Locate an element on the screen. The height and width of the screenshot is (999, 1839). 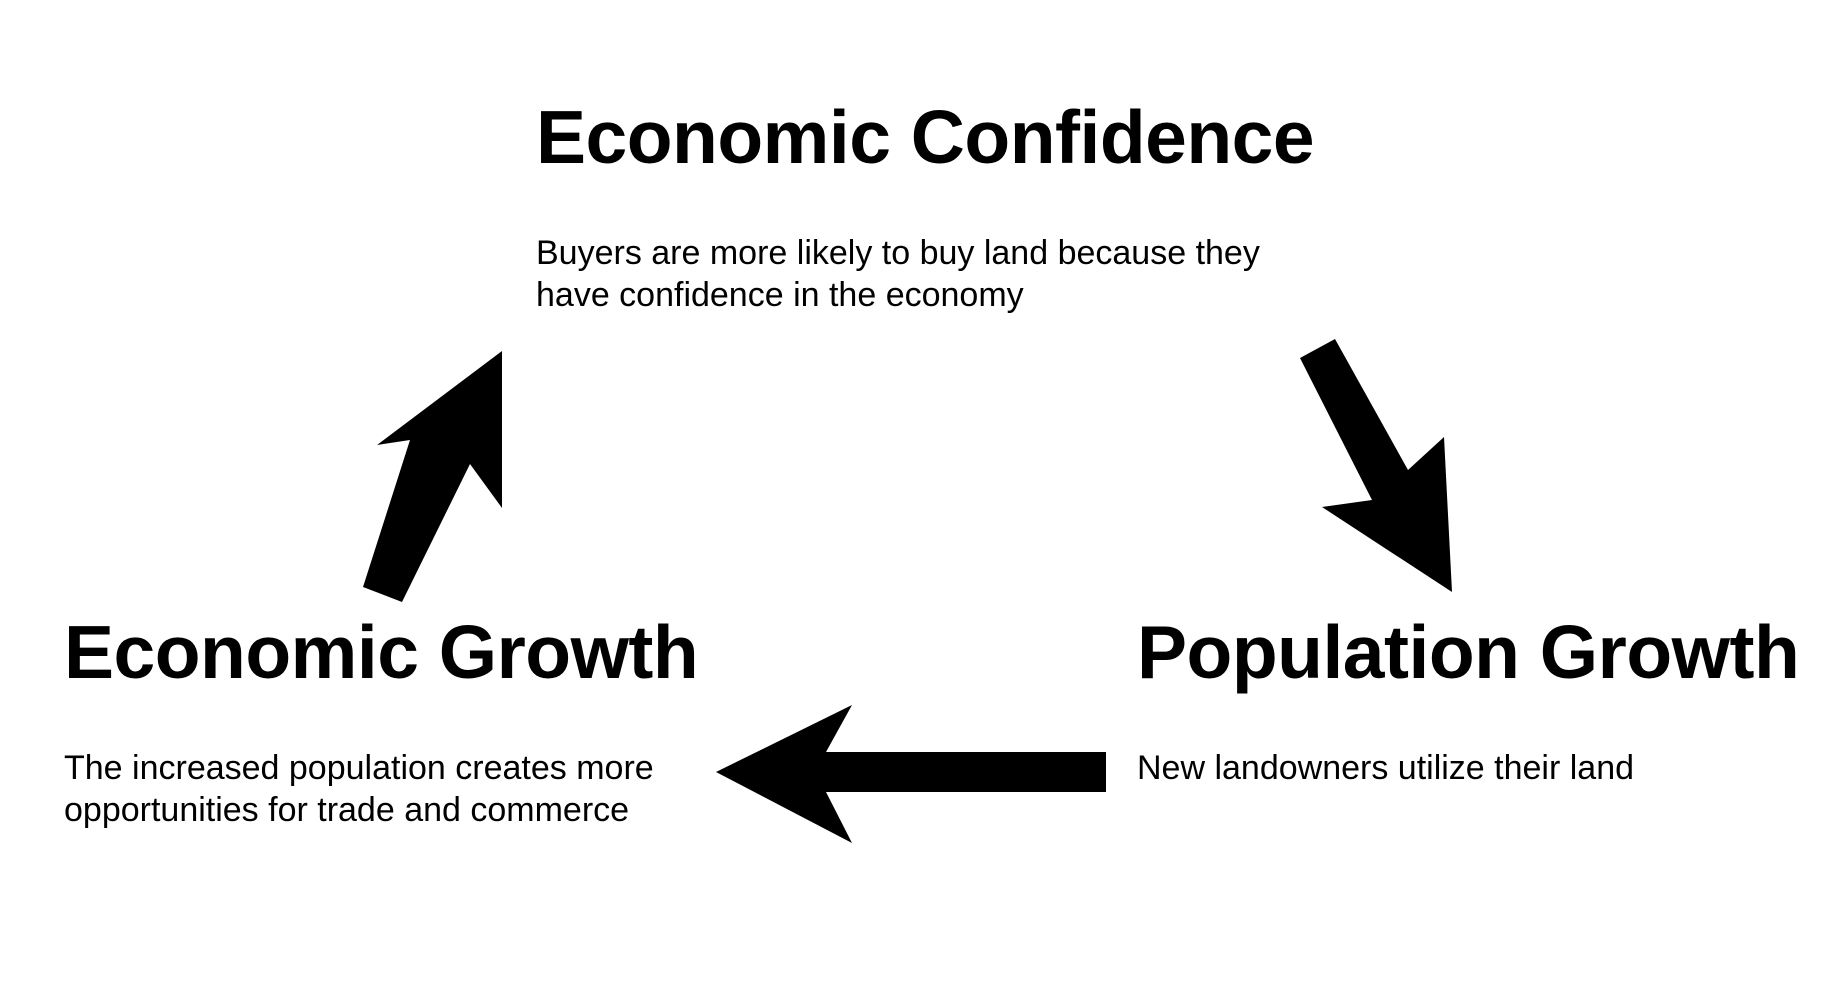
arrow-economic-growth-to-confidence-icon is located at coordinates (432, 476).